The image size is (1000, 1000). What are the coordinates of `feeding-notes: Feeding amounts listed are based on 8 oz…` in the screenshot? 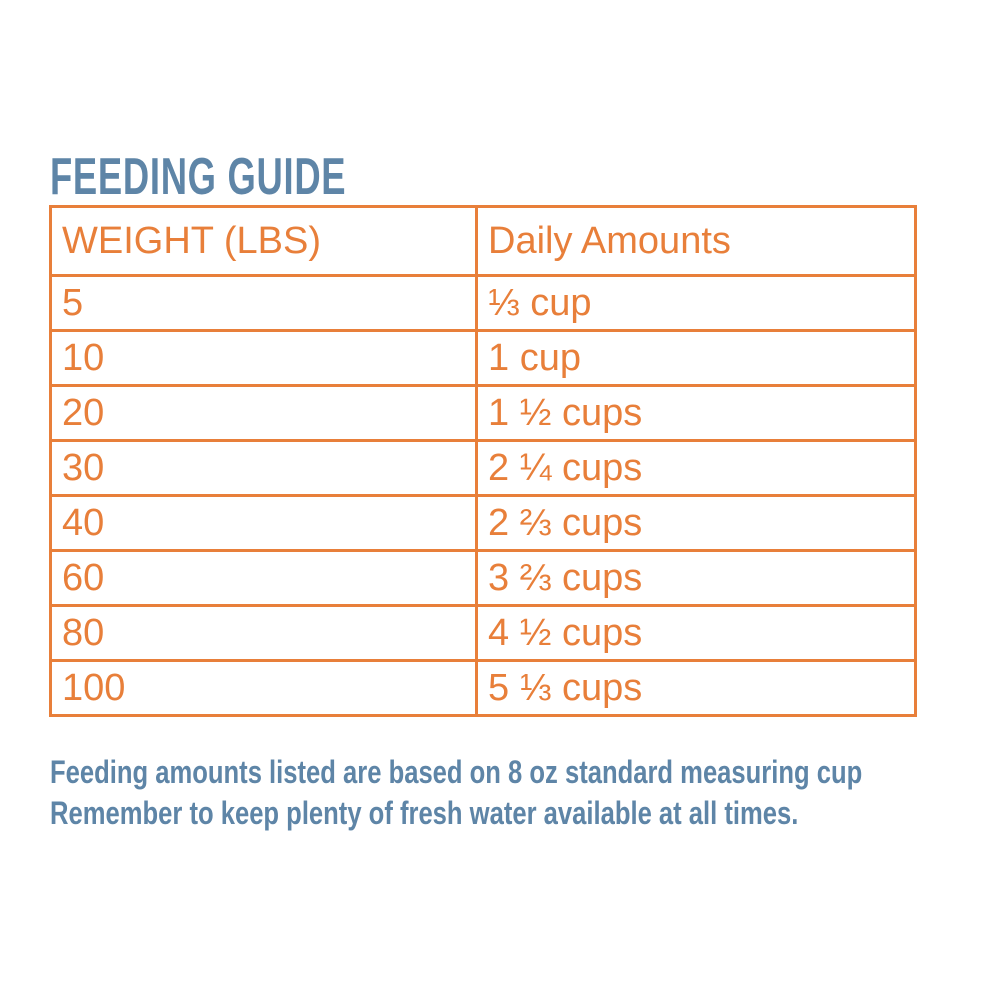 It's located at (525, 793).